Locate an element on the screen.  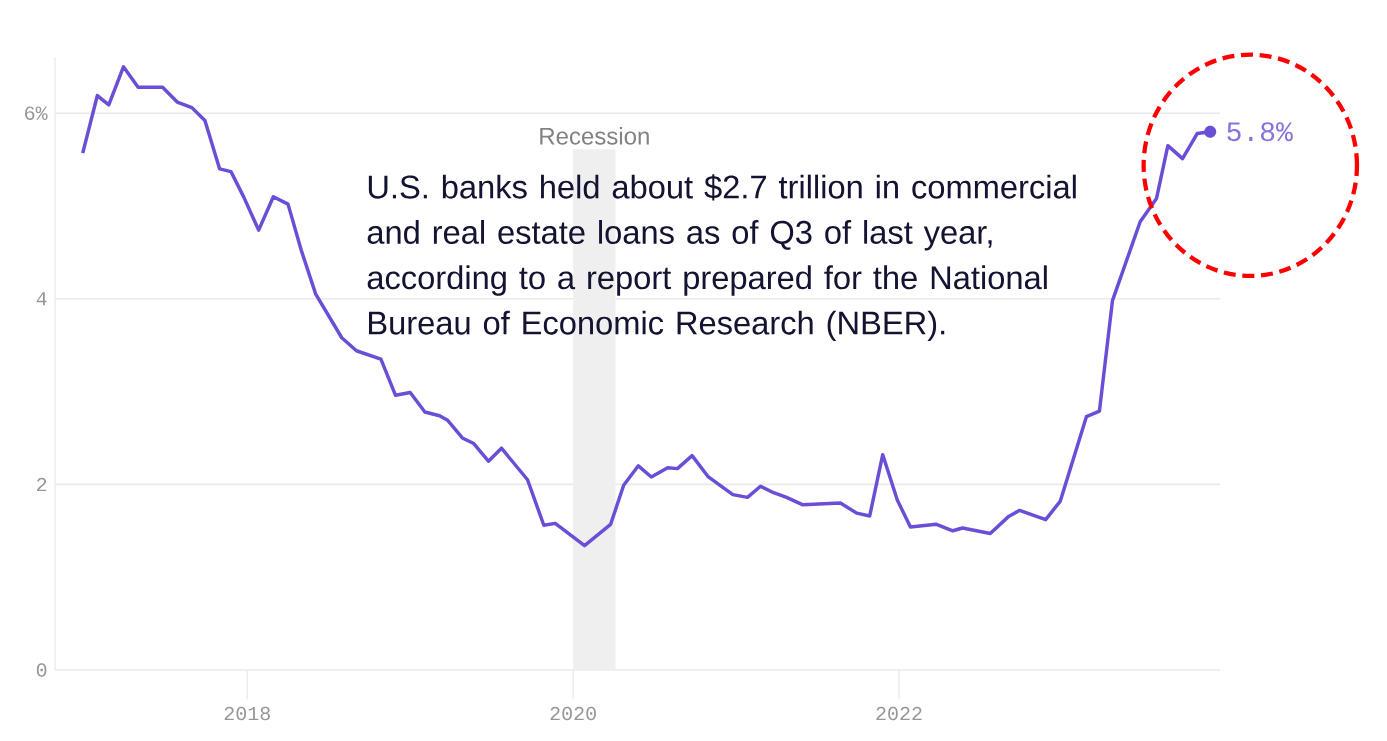
y-tick-label: 4 is located at coordinates (41, 299).